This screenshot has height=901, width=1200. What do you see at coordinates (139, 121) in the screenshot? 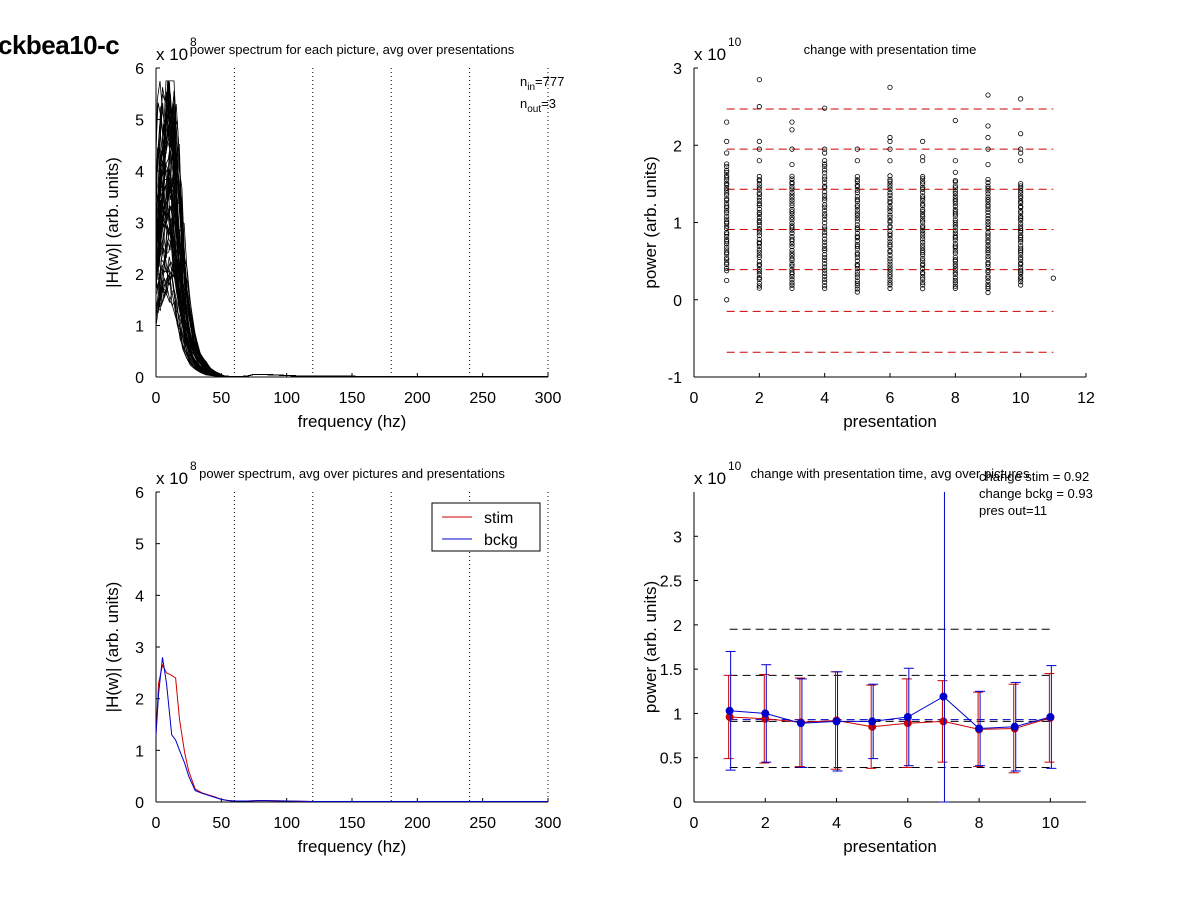
I see `y-tick-label: 5` at bounding box center [139, 121].